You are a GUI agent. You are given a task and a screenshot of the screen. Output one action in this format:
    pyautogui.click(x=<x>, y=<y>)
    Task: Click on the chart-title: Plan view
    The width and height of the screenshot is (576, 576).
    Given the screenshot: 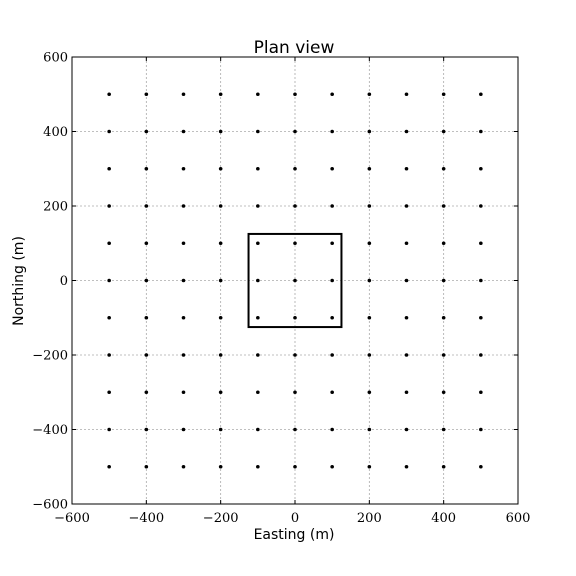 What is the action you would take?
    pyautogui.click(x=294, y=48)
    